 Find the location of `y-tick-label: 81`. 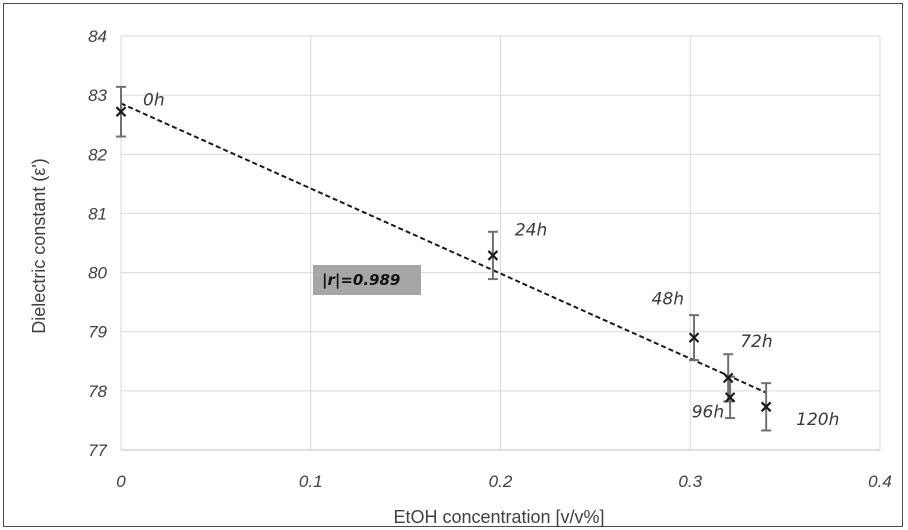

y-tick-label: 81 is located at coordinates (97, 213).